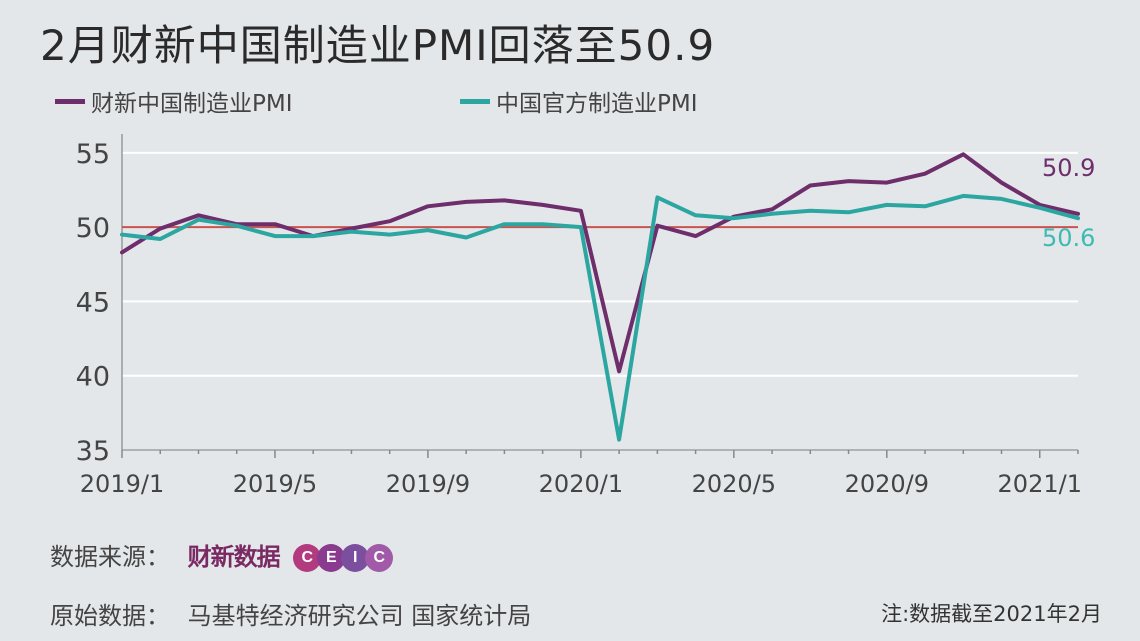  What do you see at coordinates (887, 484) in the screenshot?
I see `x-tick-label: 2020/9` at bounding box center [887, 484].